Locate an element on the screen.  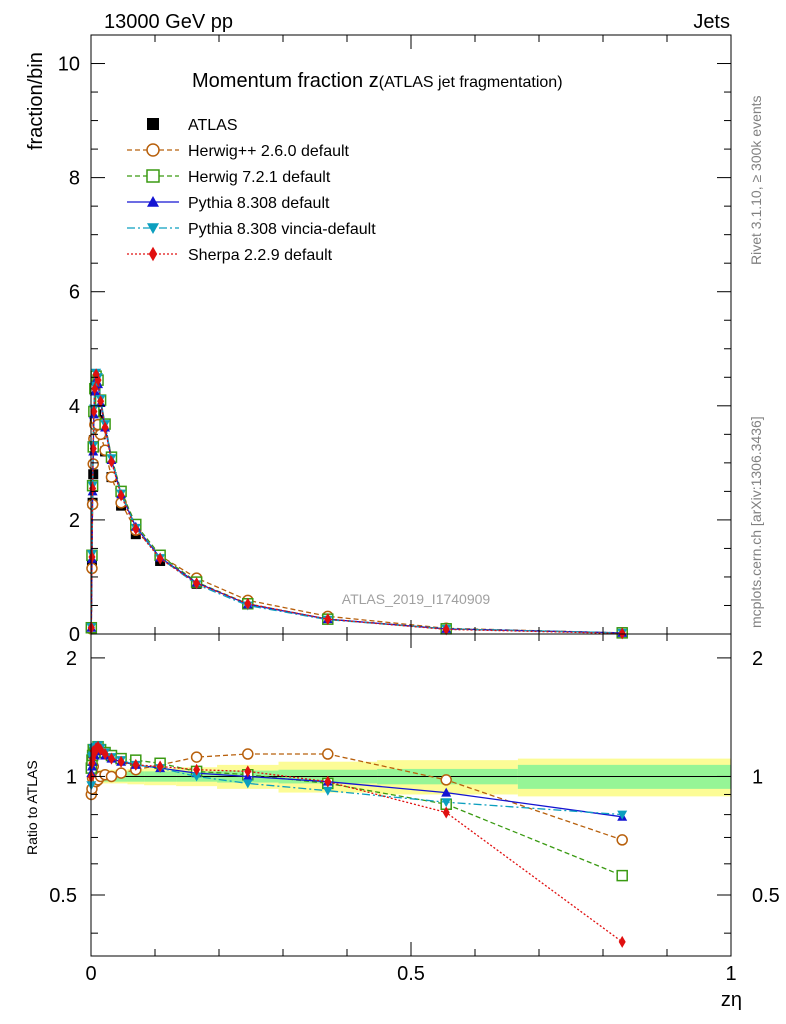
analysis-watermark: ATLAS_2019_I1740909 is located at coordinates (416, 599).